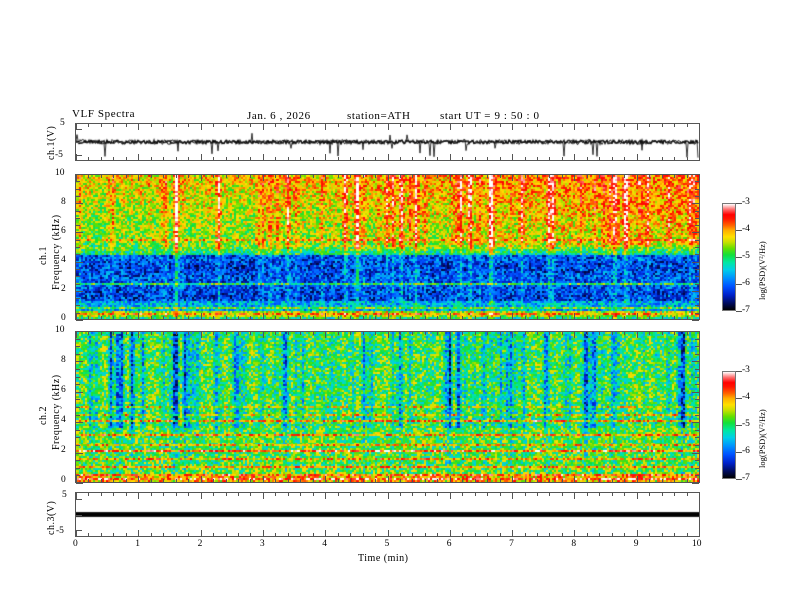 The image size is (792, 612). Describe the element at coordinates (63, 480) in the screenshot. I see `ch2spec-ytick-0: 0` at that location.